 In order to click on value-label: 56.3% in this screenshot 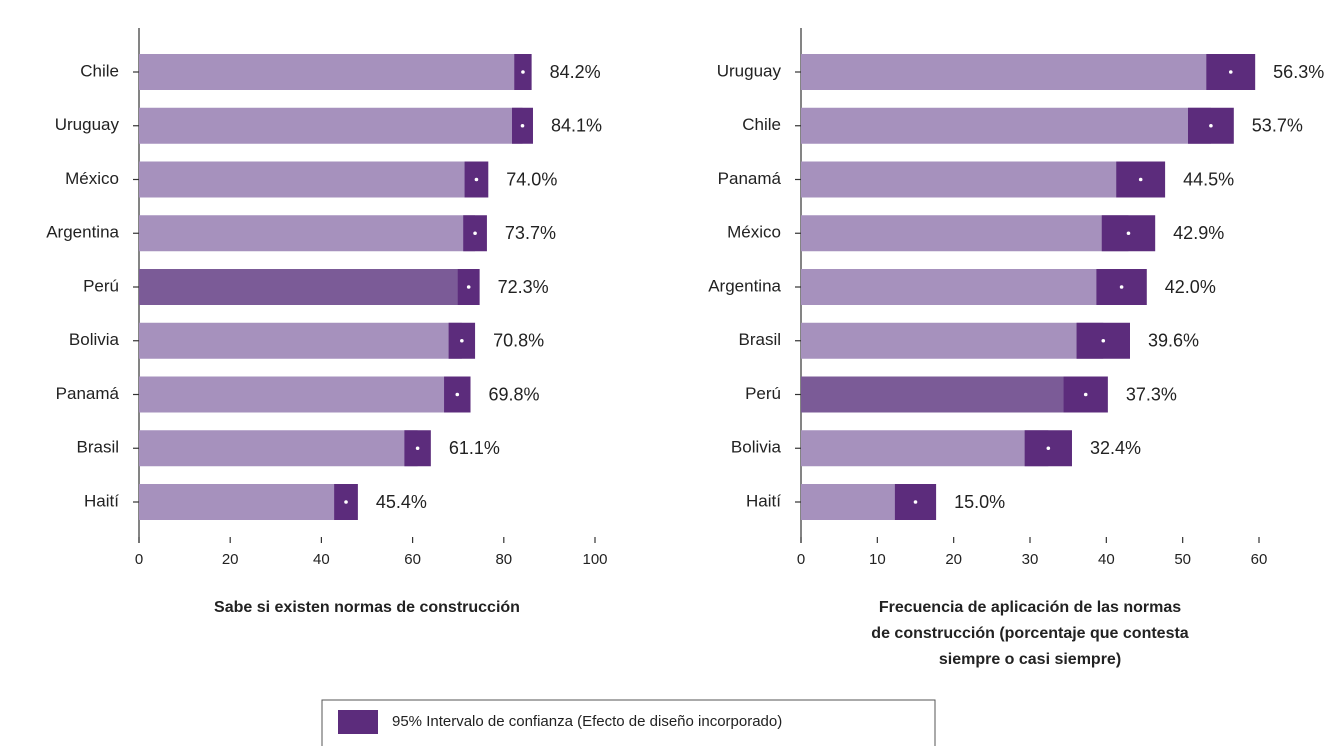, I will do `click(1298, 72)`.